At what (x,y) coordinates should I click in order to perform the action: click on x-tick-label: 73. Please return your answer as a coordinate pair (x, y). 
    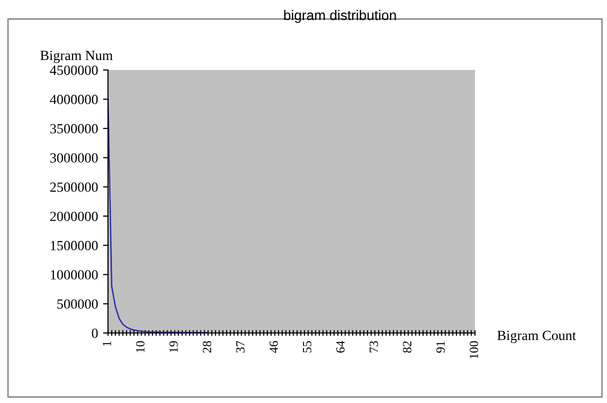
    Looking at the image, I should click on (374, 346).